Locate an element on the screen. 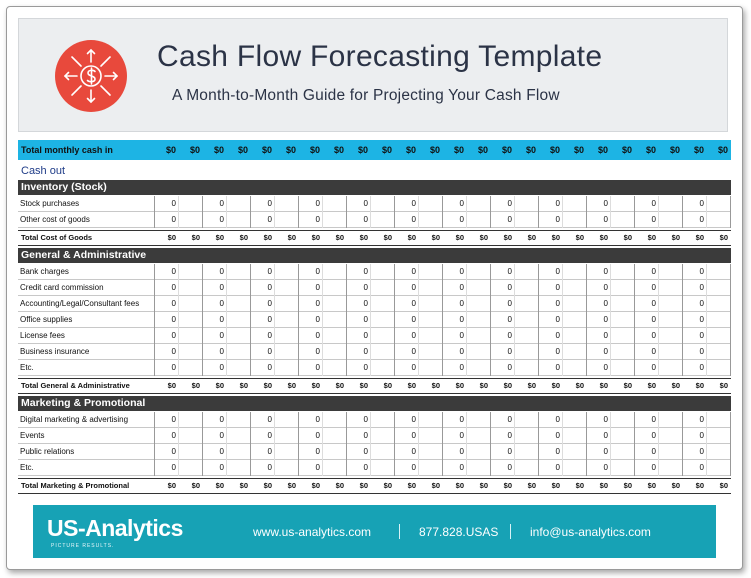 The height and width of the screenshot is (578, 751). email: info@us-analytics.com is located at coordinates (590, 532).